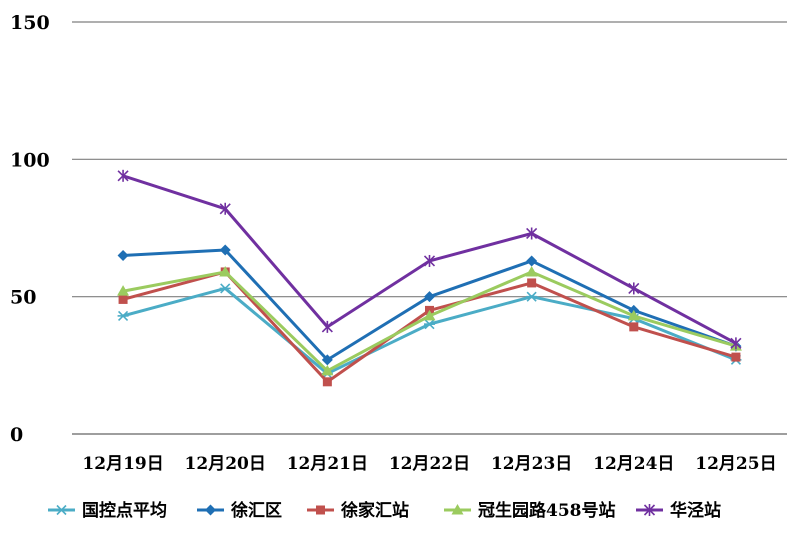 The width and height of the screenshot is (803, 540). What do you see at coordinates (735, 464) in the screenshot?
I see `x-tick-label: 12月25日` at bounding box center [735, 464].